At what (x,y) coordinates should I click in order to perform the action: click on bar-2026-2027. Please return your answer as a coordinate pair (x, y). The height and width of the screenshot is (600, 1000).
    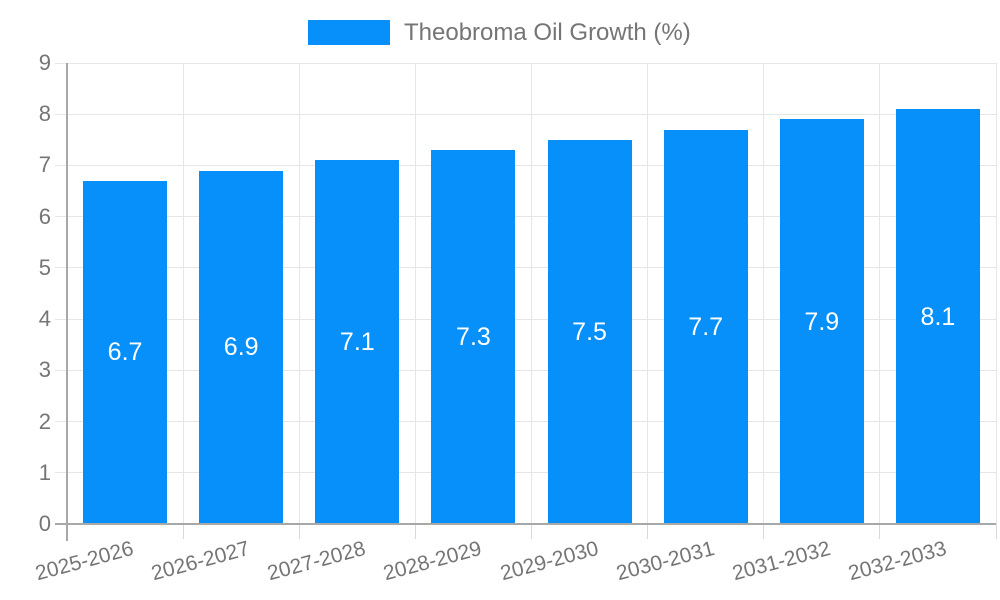
    Looking at the image, I should click on (241, 347).